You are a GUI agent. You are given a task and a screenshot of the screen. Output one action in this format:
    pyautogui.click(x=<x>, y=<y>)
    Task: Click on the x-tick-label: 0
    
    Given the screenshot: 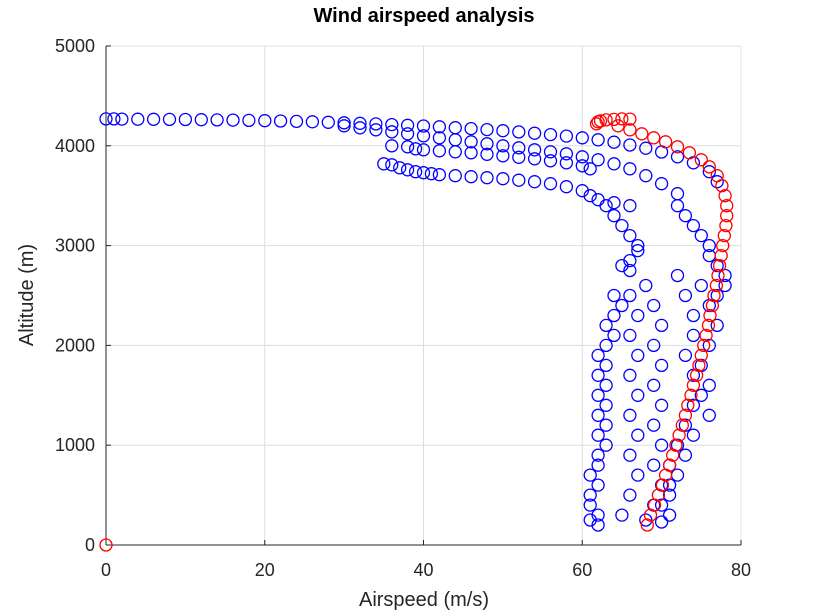 What is the action you would take?
    pyautogui.click(x=106, y=570)
    